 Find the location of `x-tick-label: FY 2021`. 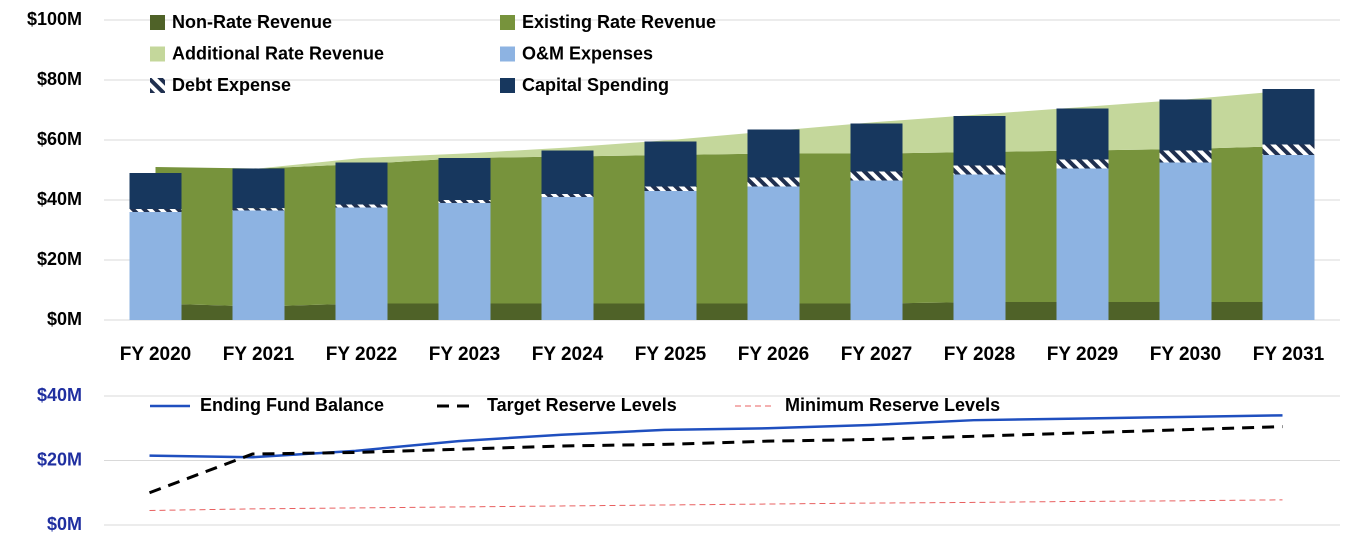

x-tick-label: FY 2021 is located at coordinates (259, 354).